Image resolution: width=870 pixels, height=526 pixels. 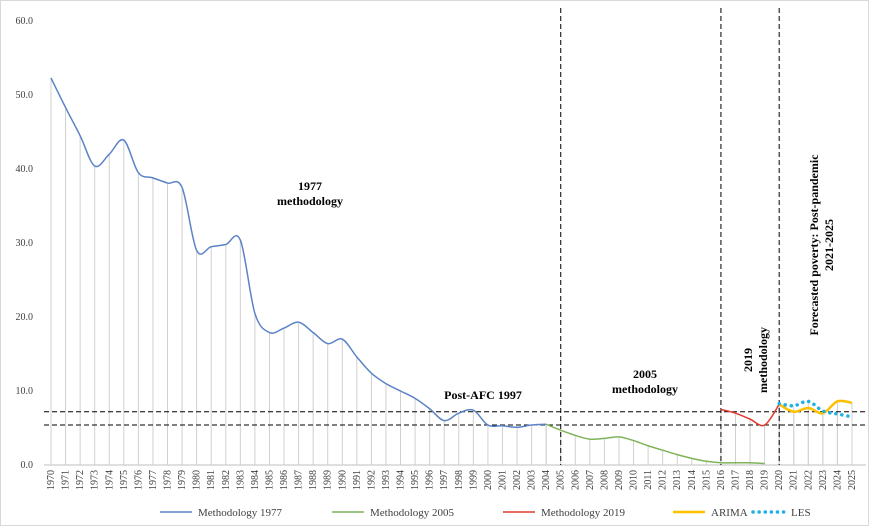 What do you see at coordinates (182, 480) in the screenshot?
I see `x-tick-label: 1979` at bounding box center [182, 480].